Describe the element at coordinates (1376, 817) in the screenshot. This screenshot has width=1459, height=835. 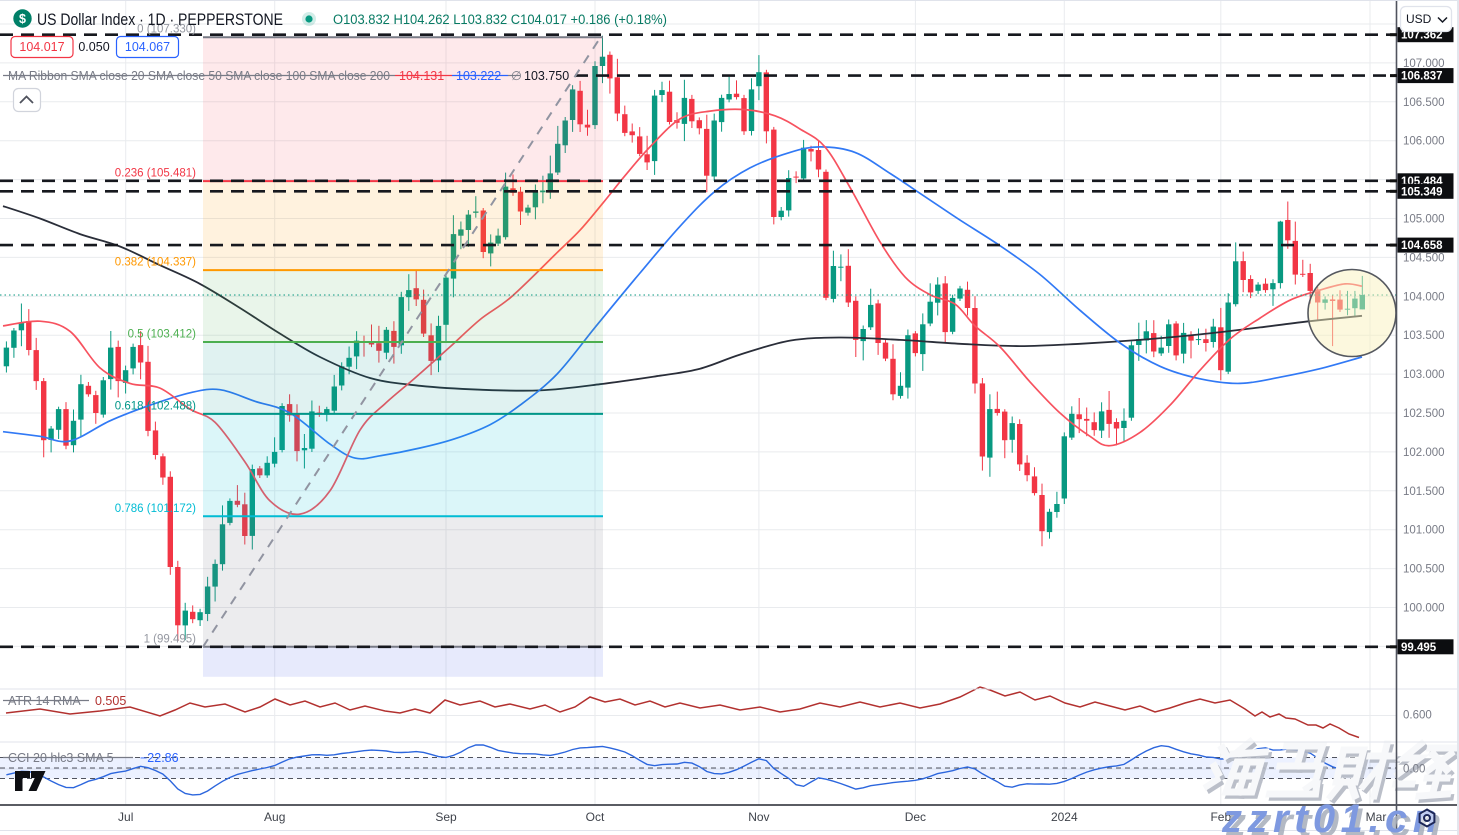
I see `svg-text: Mar` at that location.